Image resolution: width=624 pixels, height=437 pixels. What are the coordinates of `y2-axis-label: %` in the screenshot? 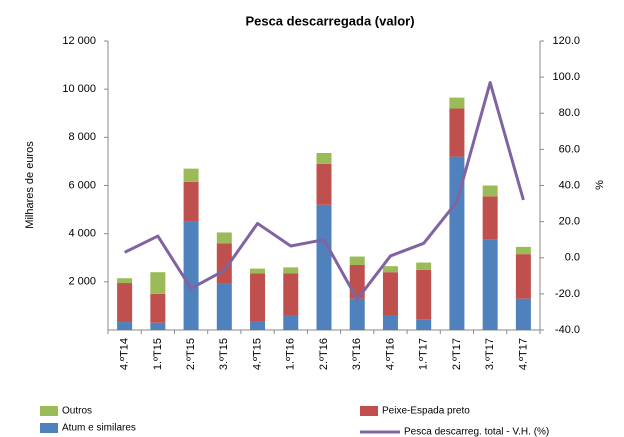 It's located at (600, 185).